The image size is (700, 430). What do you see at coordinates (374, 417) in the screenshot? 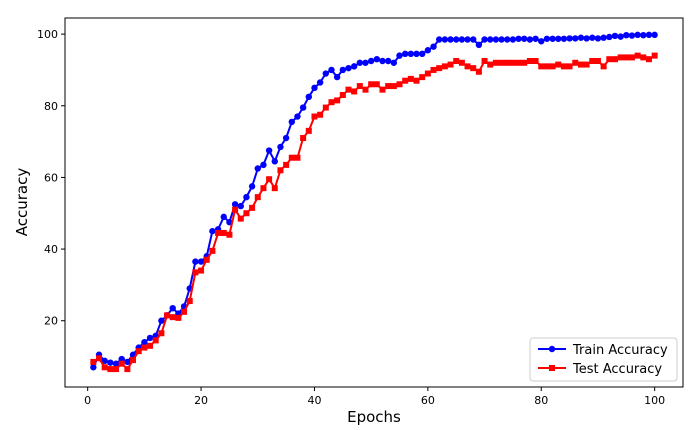
I see `x-axis-label: Epochs` at bounding box center [374, 417].